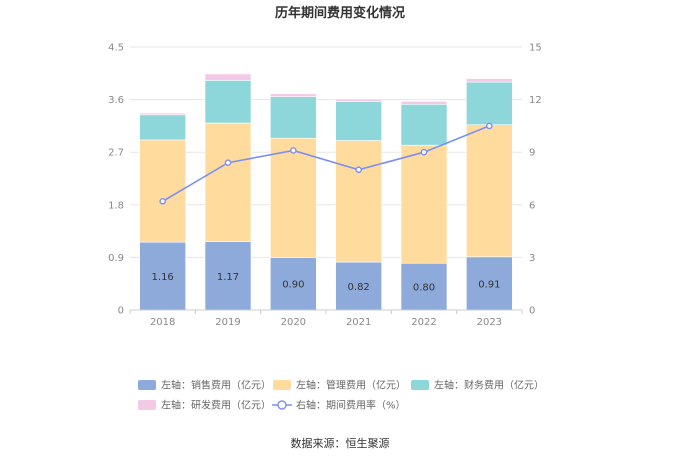  Describe the element at coordinates (351, 405) in the screenshot. I see `legend-label: 右轴：期间费用率（%）` at that location.